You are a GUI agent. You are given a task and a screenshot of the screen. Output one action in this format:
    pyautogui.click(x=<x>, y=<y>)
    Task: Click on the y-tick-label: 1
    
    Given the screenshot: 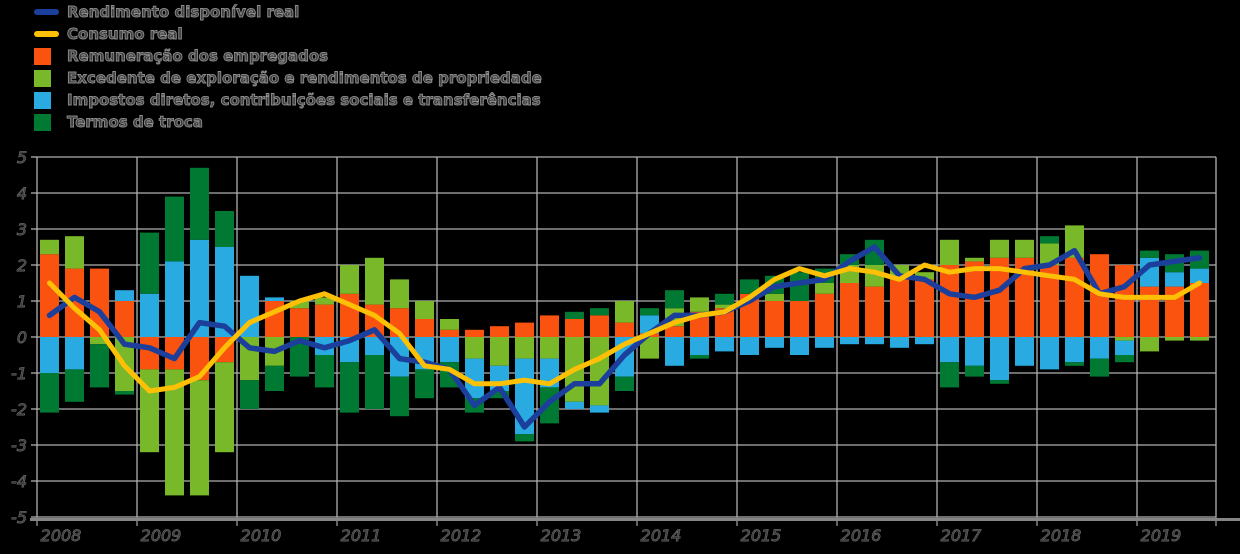 What is the action you would take?
    pyautogui.click(x=22, y=301)
    